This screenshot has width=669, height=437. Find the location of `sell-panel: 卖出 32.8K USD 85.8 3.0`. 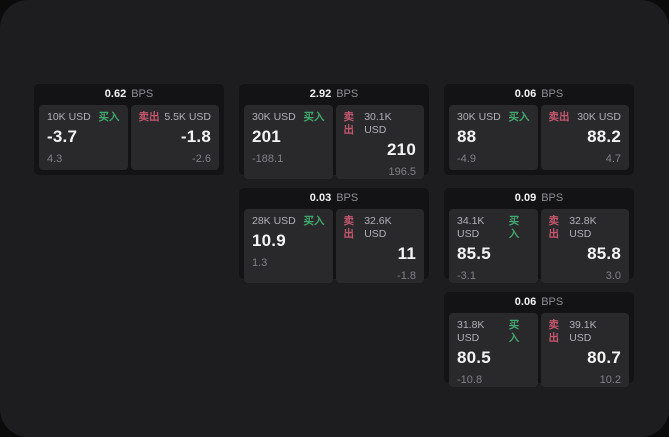

sell-panel: 卖出 32.8K USD 85.8 3.0 is located at coordinates (584, 246).